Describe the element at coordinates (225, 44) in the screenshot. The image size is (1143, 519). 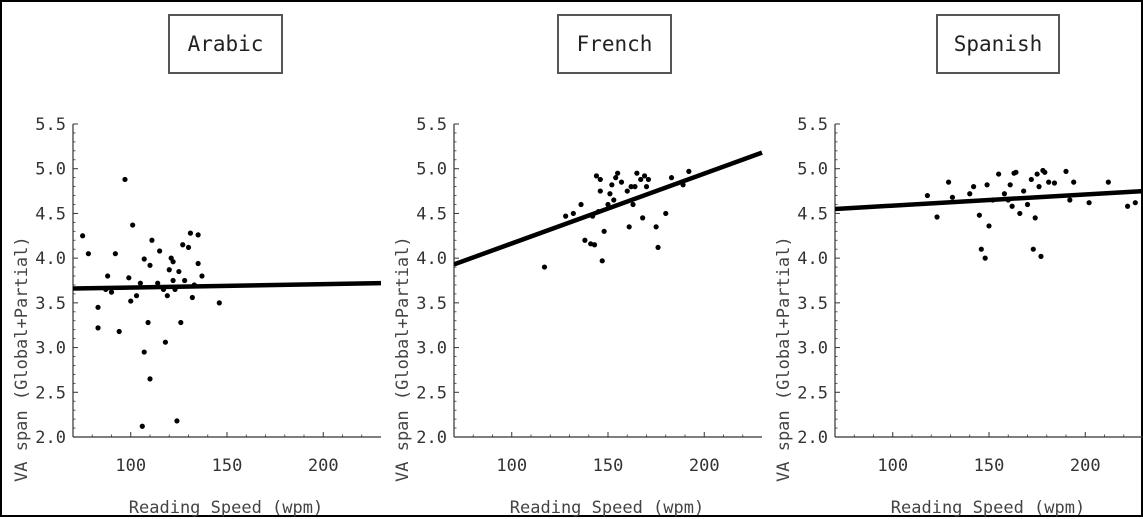
I see `panel-title: Arabic` at that location.